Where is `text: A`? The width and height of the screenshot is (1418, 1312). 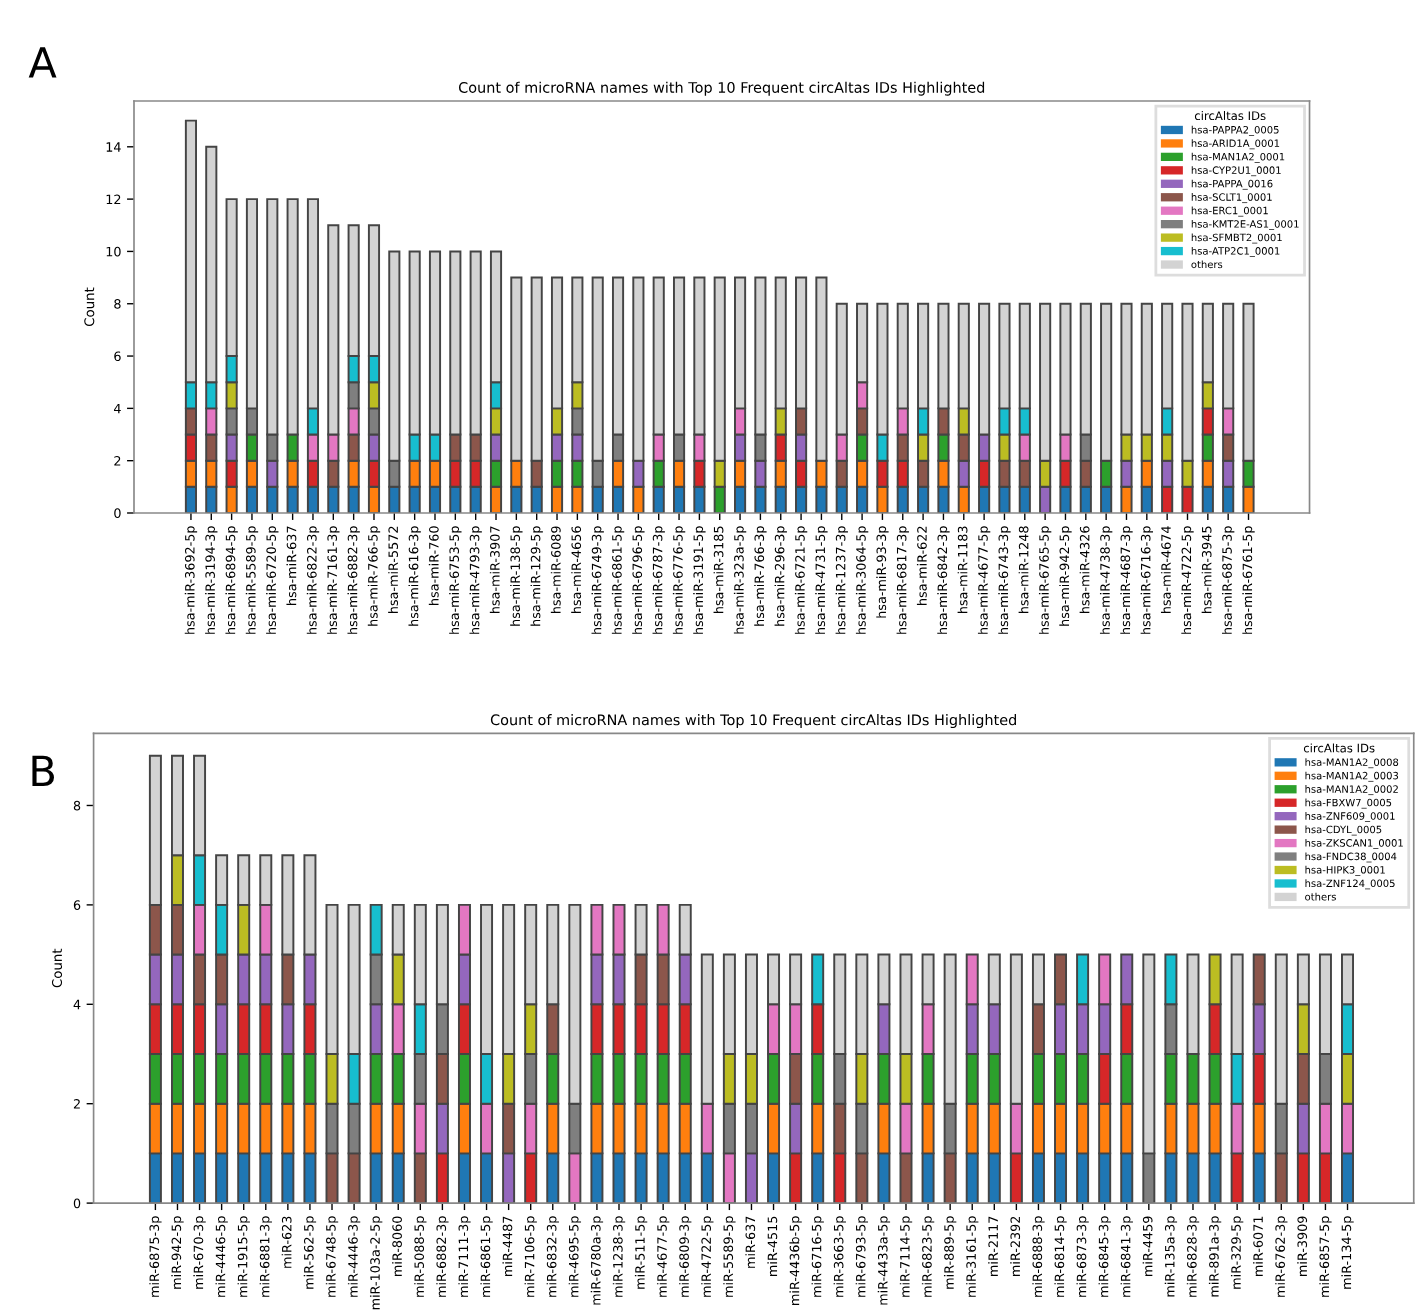
text: A is located at coordinates (42, 62).